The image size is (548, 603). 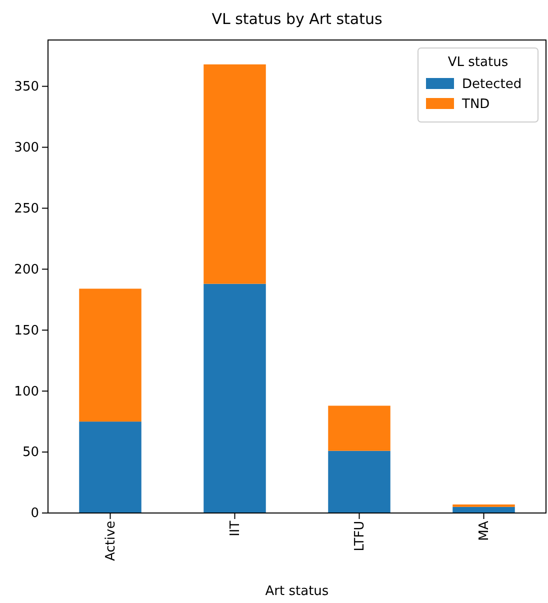 I want to click on y-tick-label: 100, so click(x=26, y=392).